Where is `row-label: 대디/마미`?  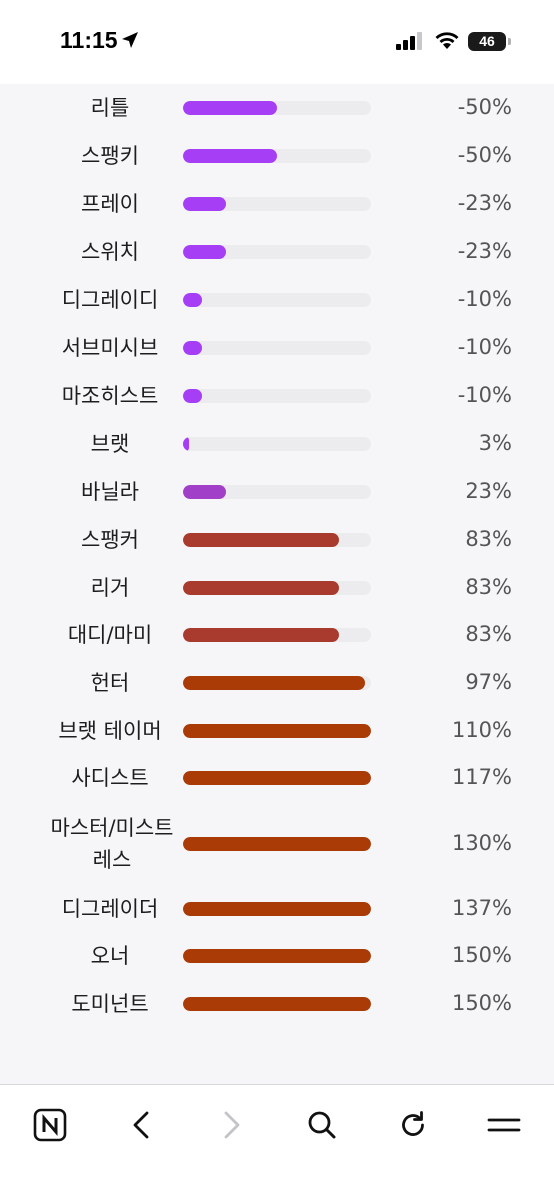 row-label: 대디/마미 is located at coordinates (110, 635).